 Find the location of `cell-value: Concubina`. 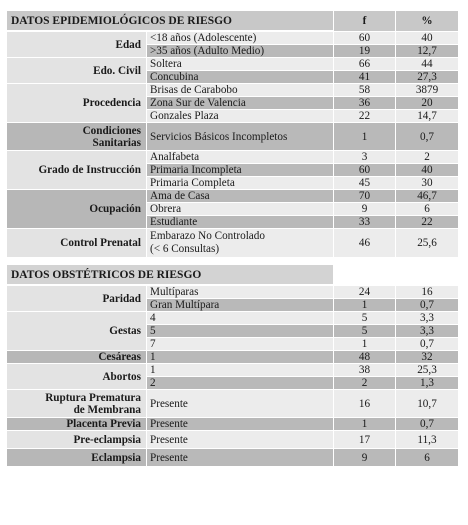

cell-value: Concubina is located at coordinates (240, 77).